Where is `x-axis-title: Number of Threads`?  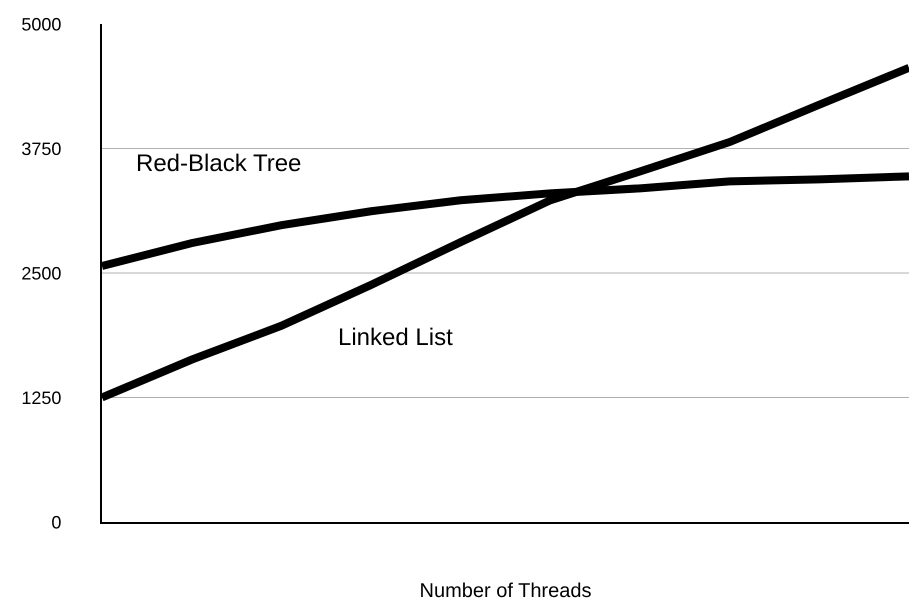 x-axis-title: Number of Threads is located at coordinates (506, 591).